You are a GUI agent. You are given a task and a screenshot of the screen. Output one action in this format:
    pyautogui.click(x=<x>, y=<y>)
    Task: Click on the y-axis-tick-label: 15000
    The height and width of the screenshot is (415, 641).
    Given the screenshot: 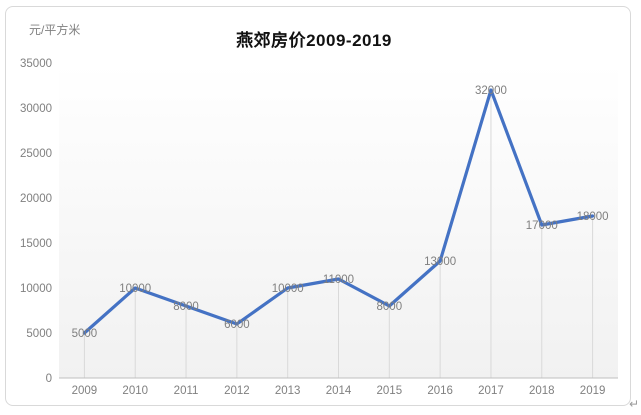 What is the action you would take?
    pyautogui.click(x=36, y=244)
    